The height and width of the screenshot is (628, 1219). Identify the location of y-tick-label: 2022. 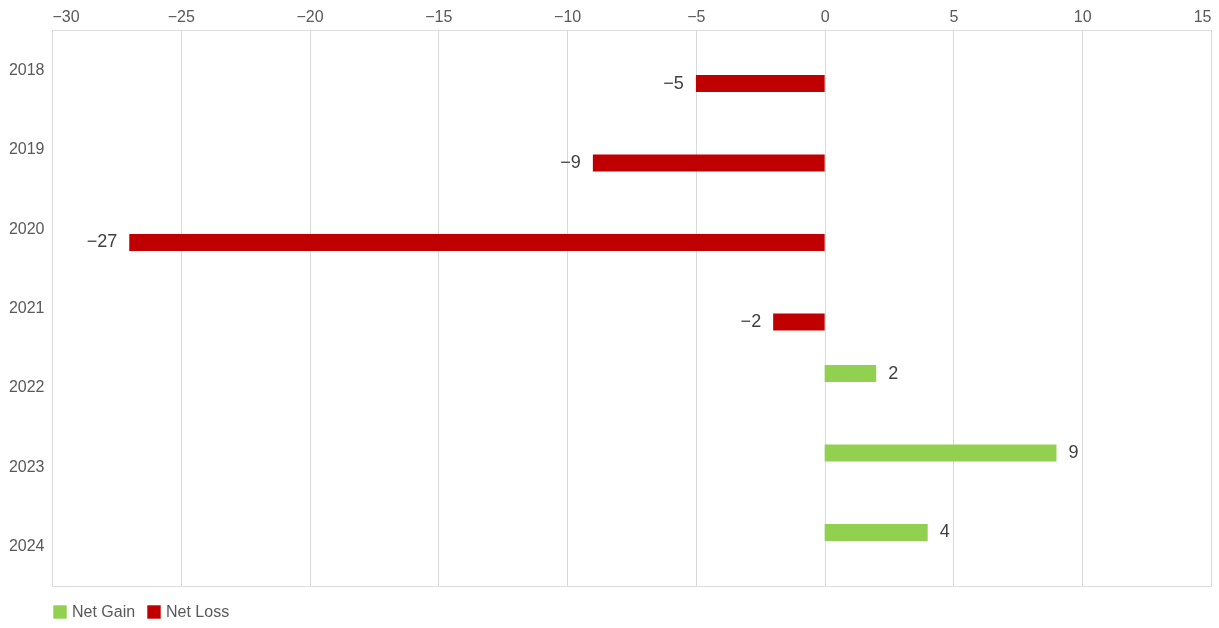
(26, 387).